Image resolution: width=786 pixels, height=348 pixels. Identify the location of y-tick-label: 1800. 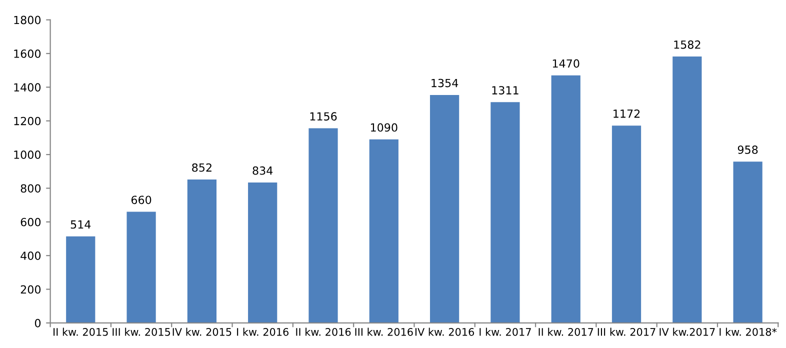
(27, 20).